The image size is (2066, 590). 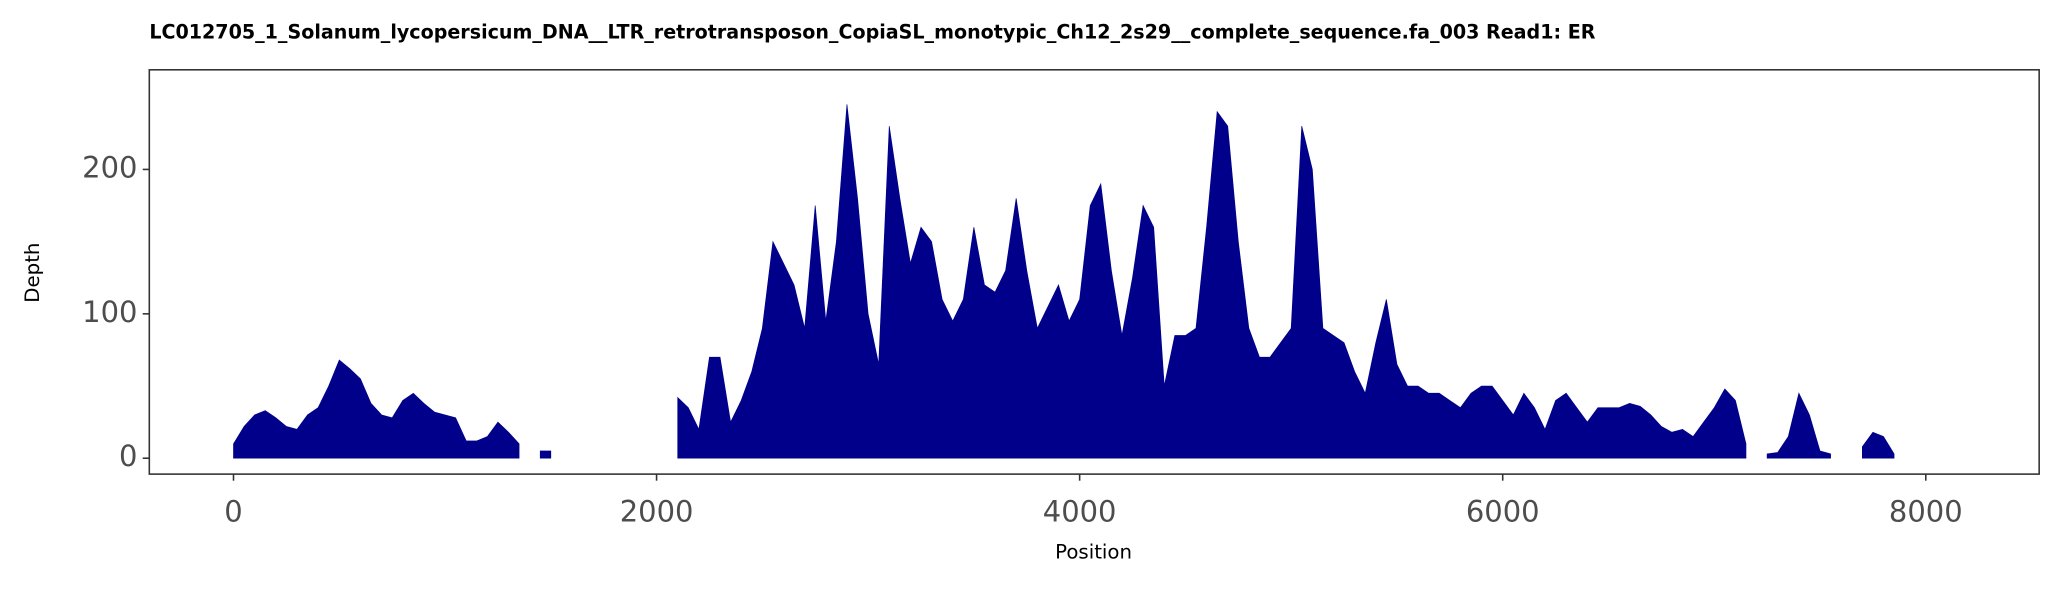 What do you see at coordinates (233, 512) in the screenshot?
I see `x-tick-label: 0` at bounding box center [233, 512].